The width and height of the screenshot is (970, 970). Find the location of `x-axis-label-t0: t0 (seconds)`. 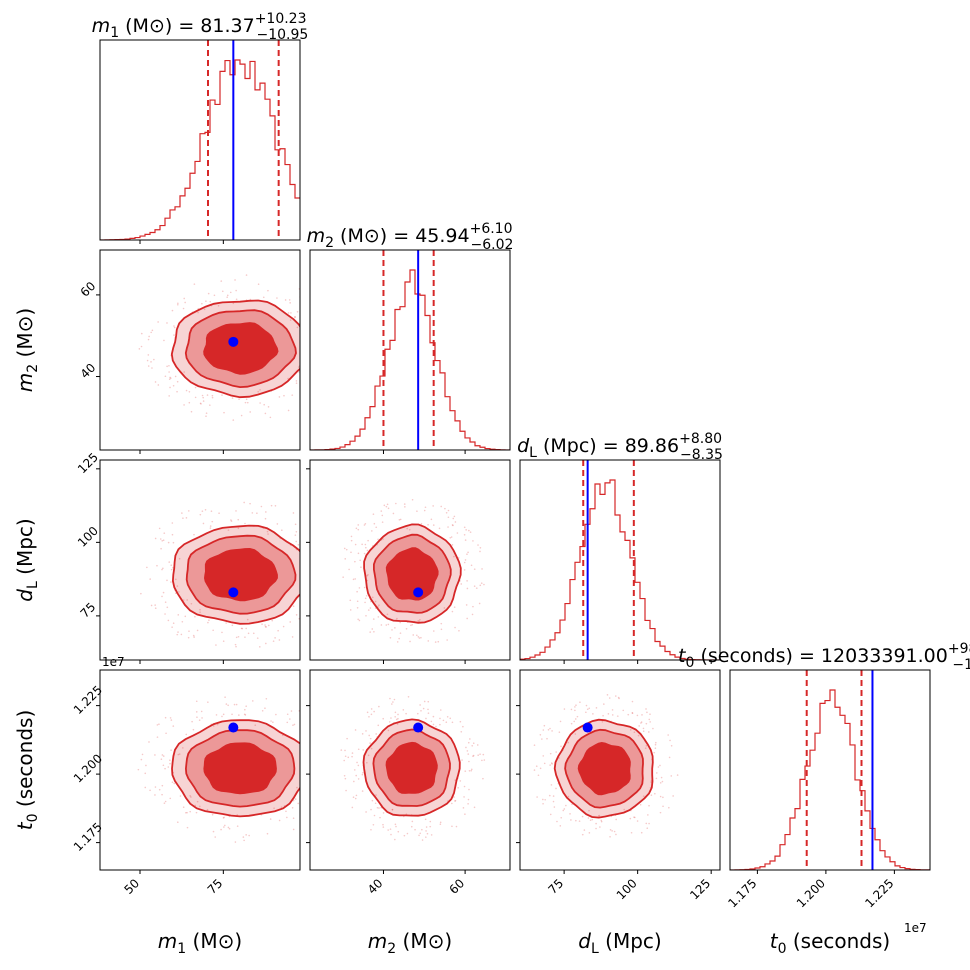

x-axis-label-t0: t0 (seconds) is located at coordinates (830, 943).